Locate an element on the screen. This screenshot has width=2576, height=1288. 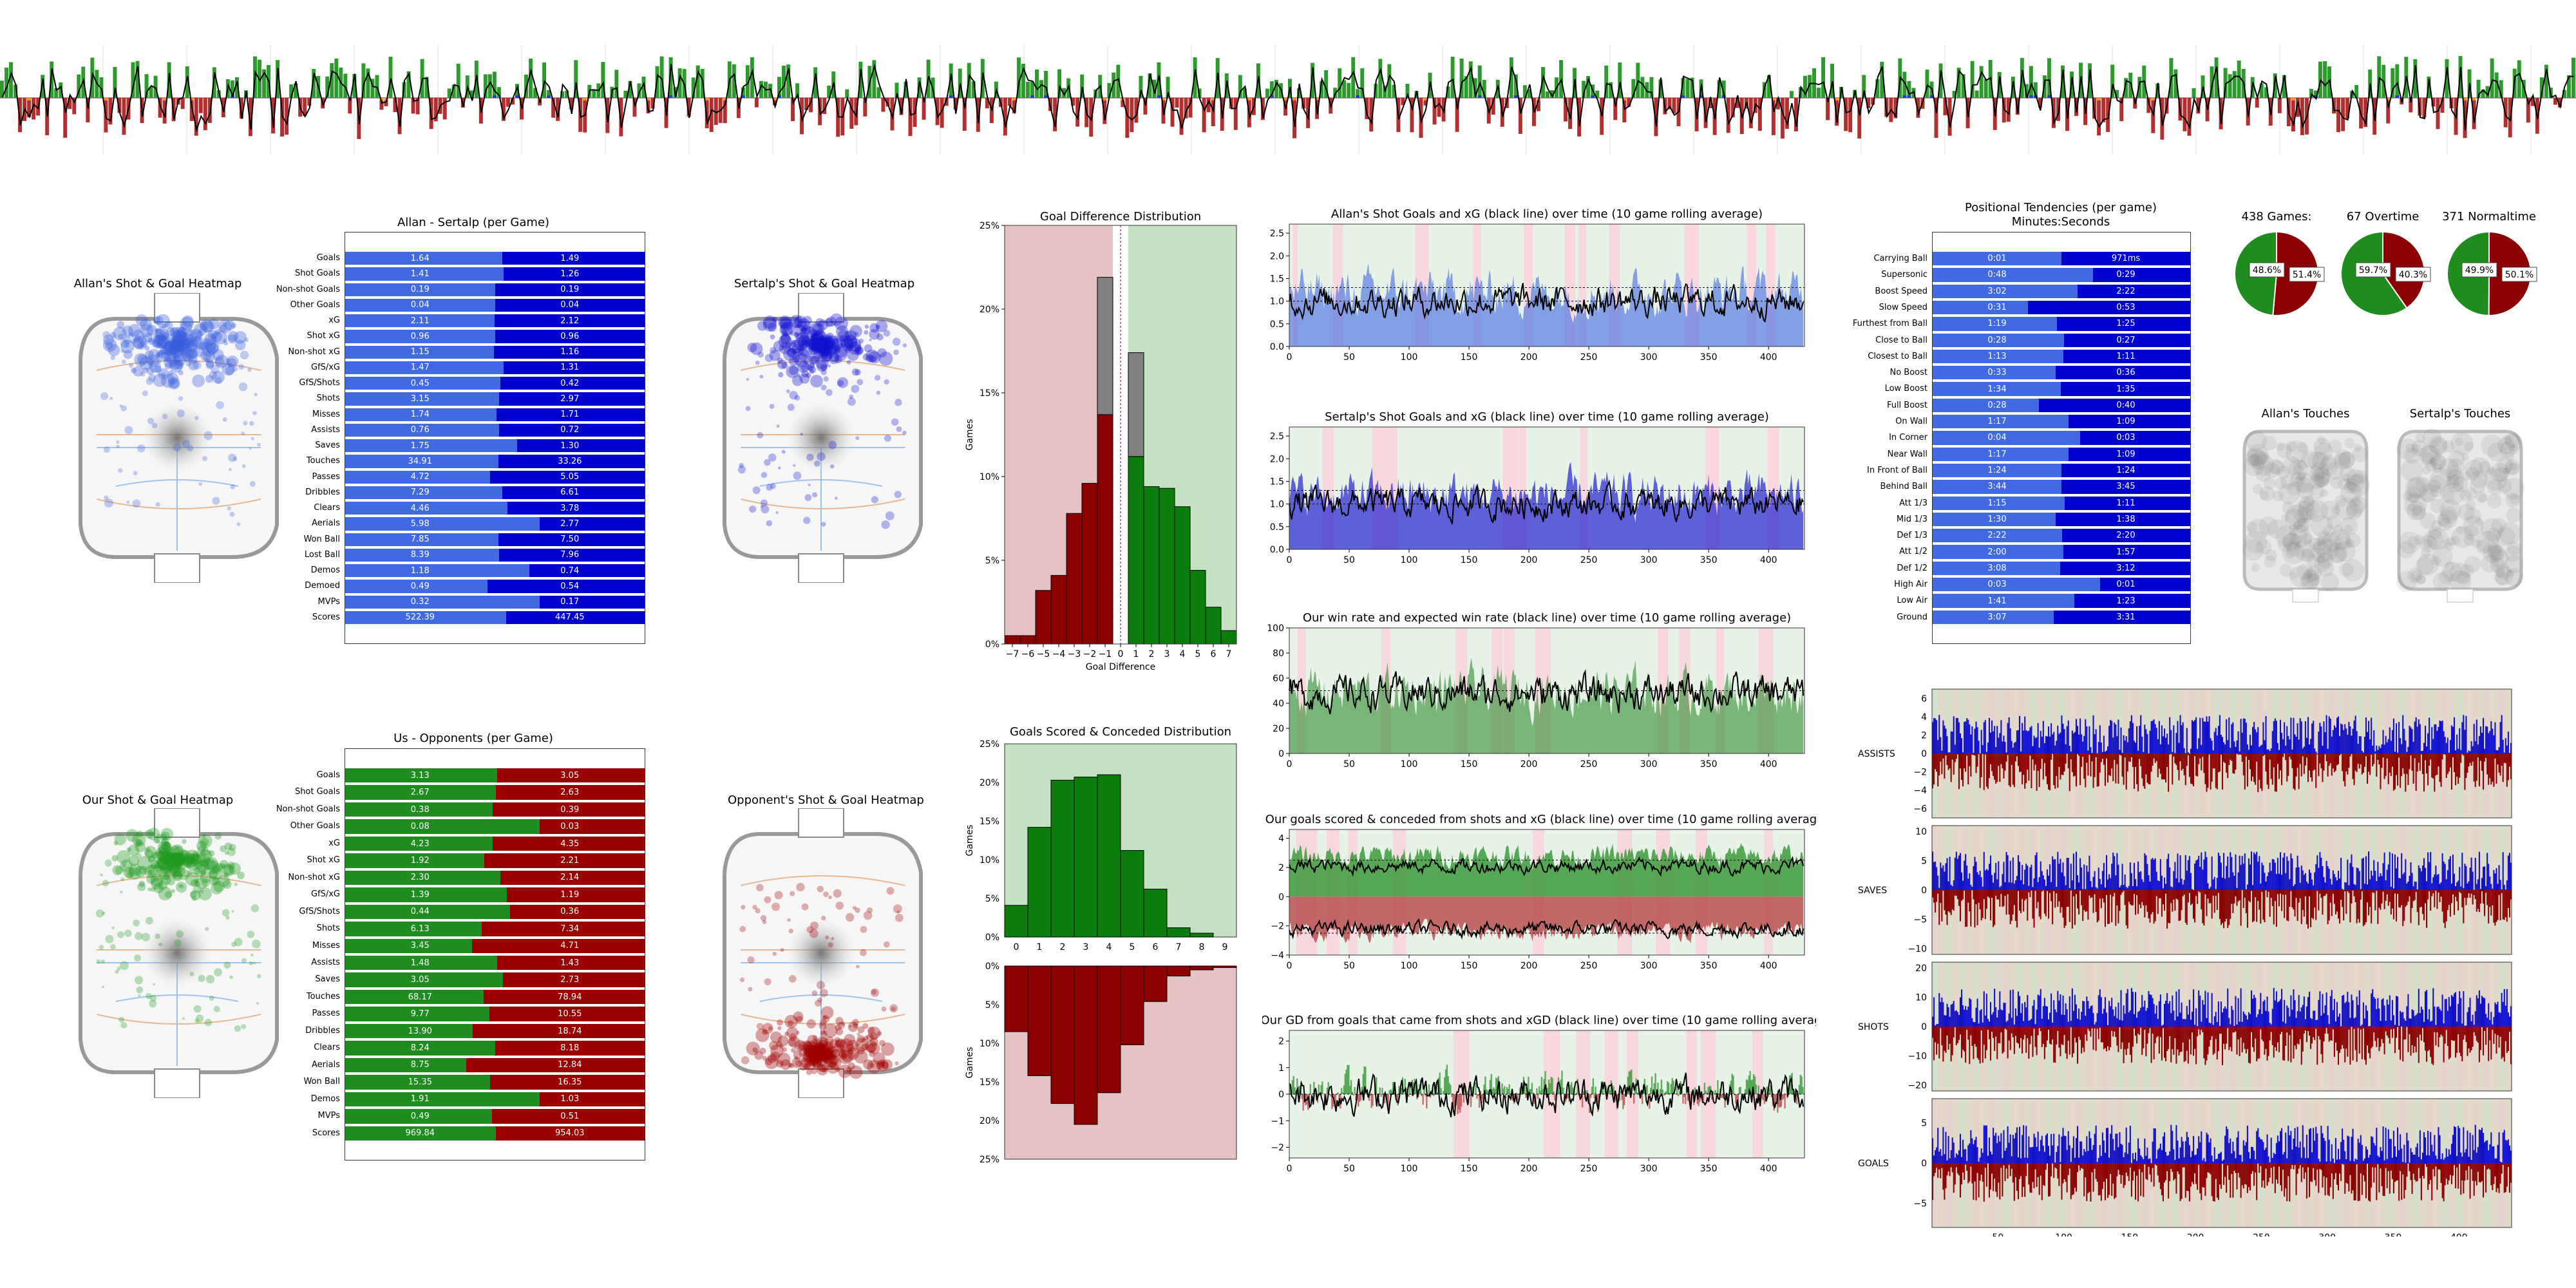
row-label: Shot Goals is located at coordinates (317, 274).